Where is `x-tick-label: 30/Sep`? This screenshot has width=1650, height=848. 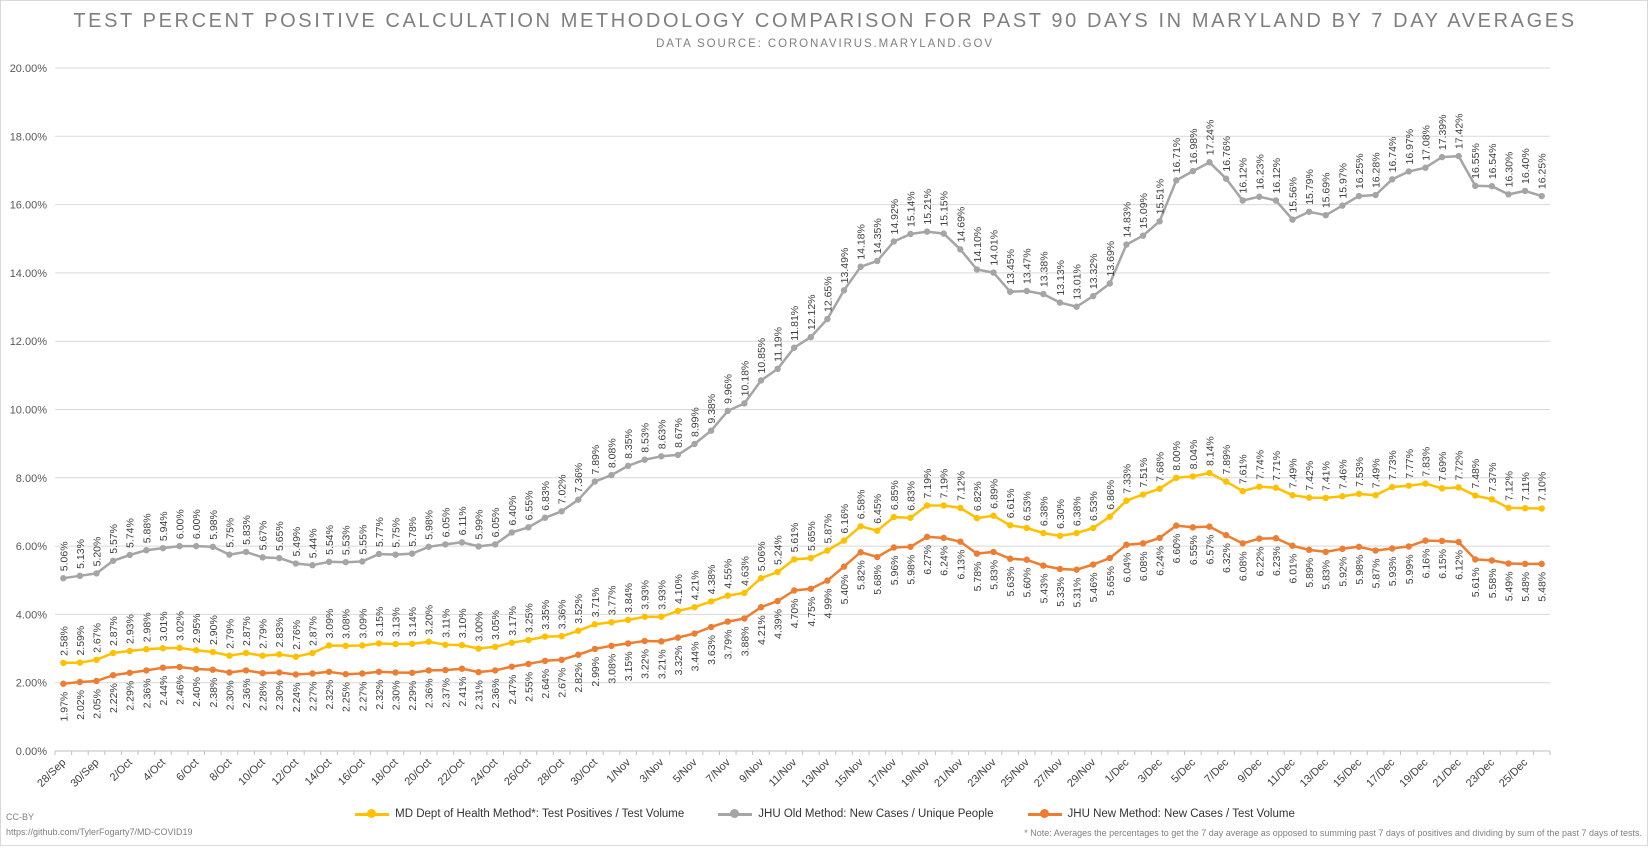
x-tick-label: 30/Sep is located at coordinates (85, 773).